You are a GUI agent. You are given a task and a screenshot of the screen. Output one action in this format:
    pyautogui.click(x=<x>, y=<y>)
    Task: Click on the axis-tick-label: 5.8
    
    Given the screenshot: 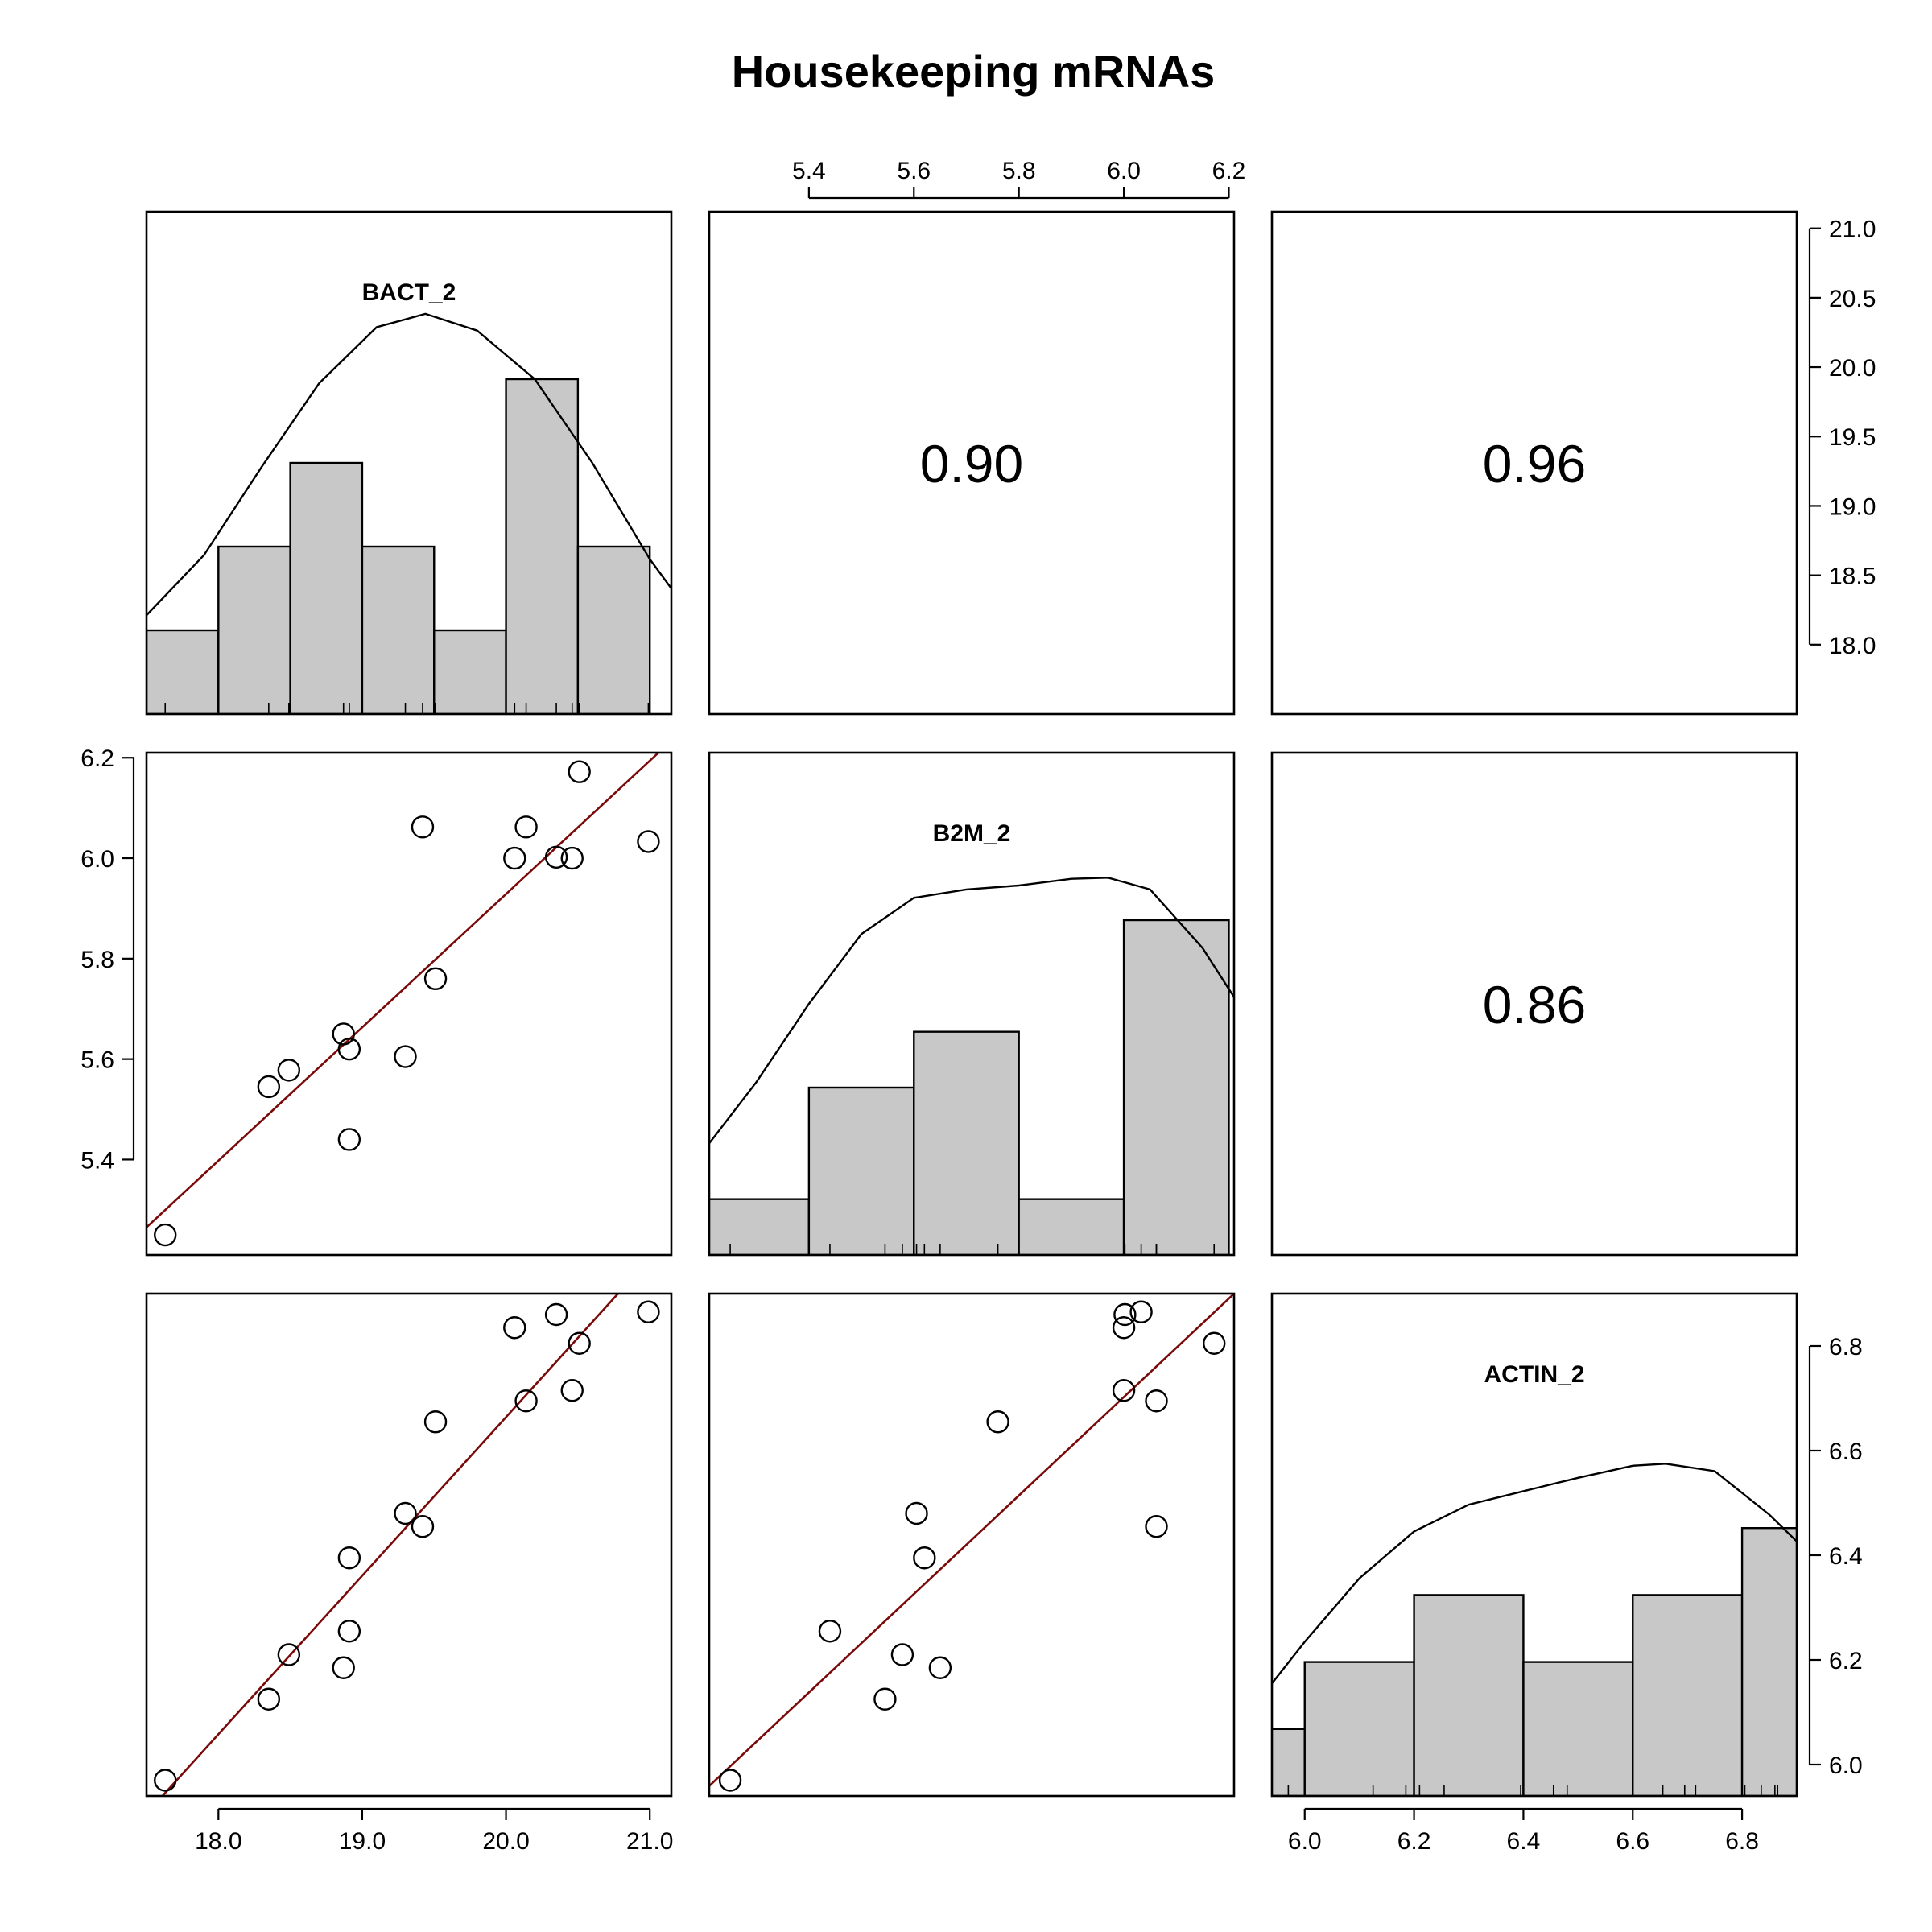 What is the action you would take?
    pyautogui.click(x=1019, y=171)
    